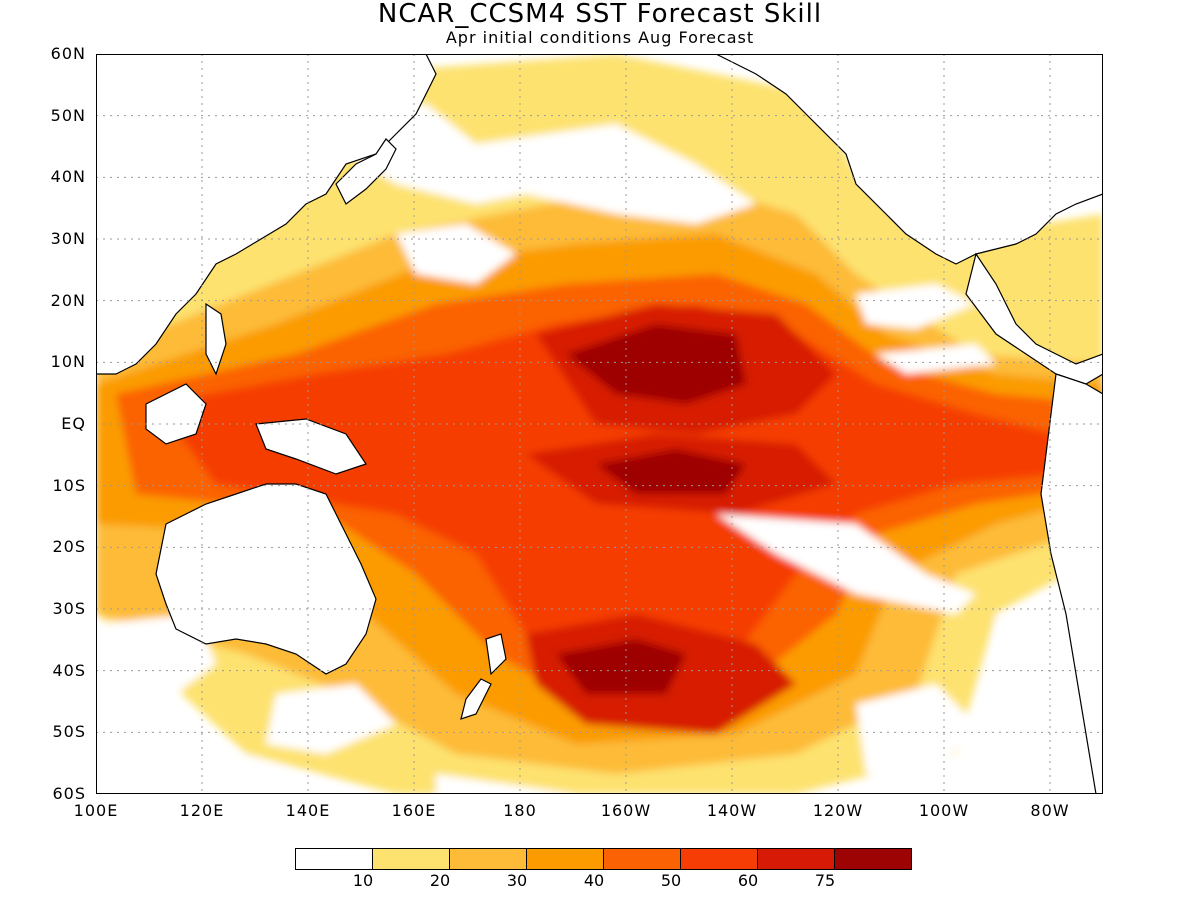  Describe the element at coordinates (483, 676) in the screenshot. I see `new-zealand-coast` at that location.